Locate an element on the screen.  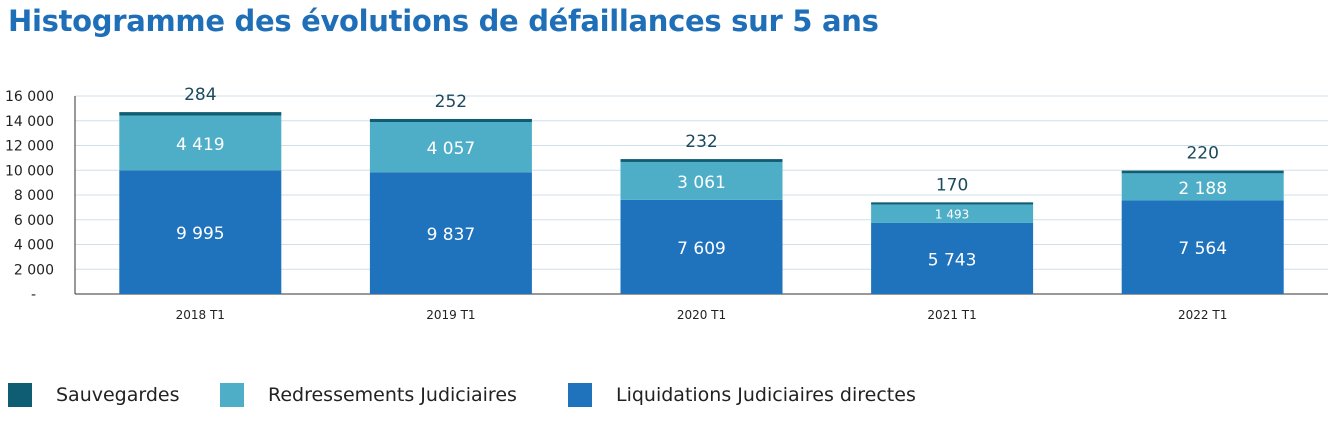
data-label-sauvegardes: 170 is located at coordinates (952, 185).